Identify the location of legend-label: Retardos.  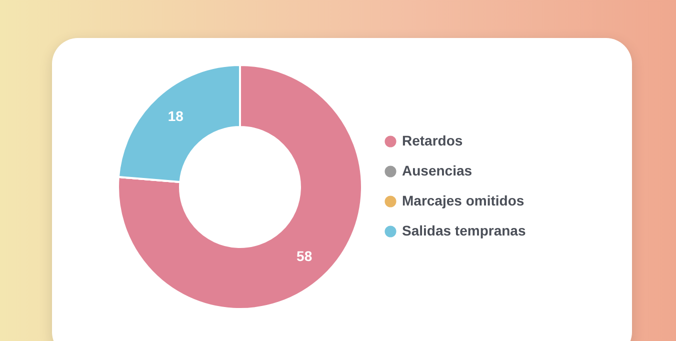
(432, 140).